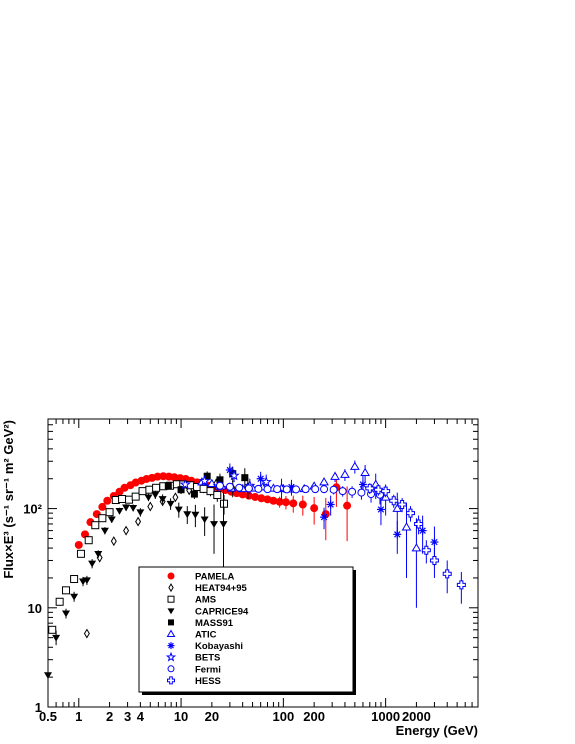 Image resolution: width=575 pixels, height=744 pixels. Describe the element at coordinates (215, 577) in the screenshot. I see `legend-label: PAMELA` at that location.